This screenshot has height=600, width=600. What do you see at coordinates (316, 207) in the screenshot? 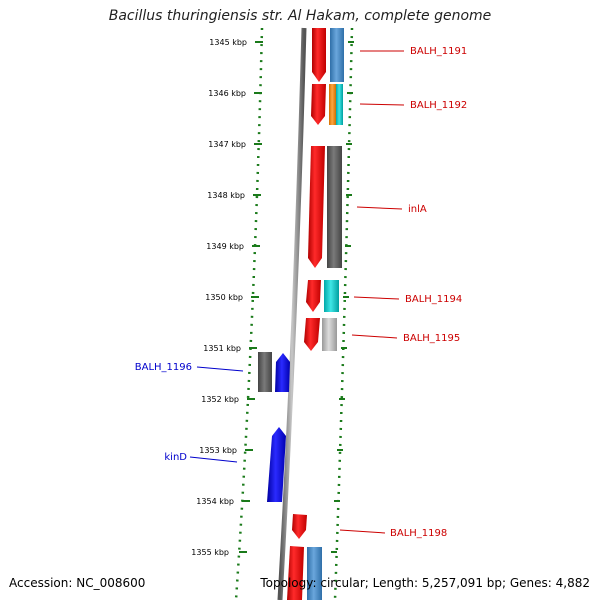
I see `gene-arrow-inla` at bounding box center [316, 207].